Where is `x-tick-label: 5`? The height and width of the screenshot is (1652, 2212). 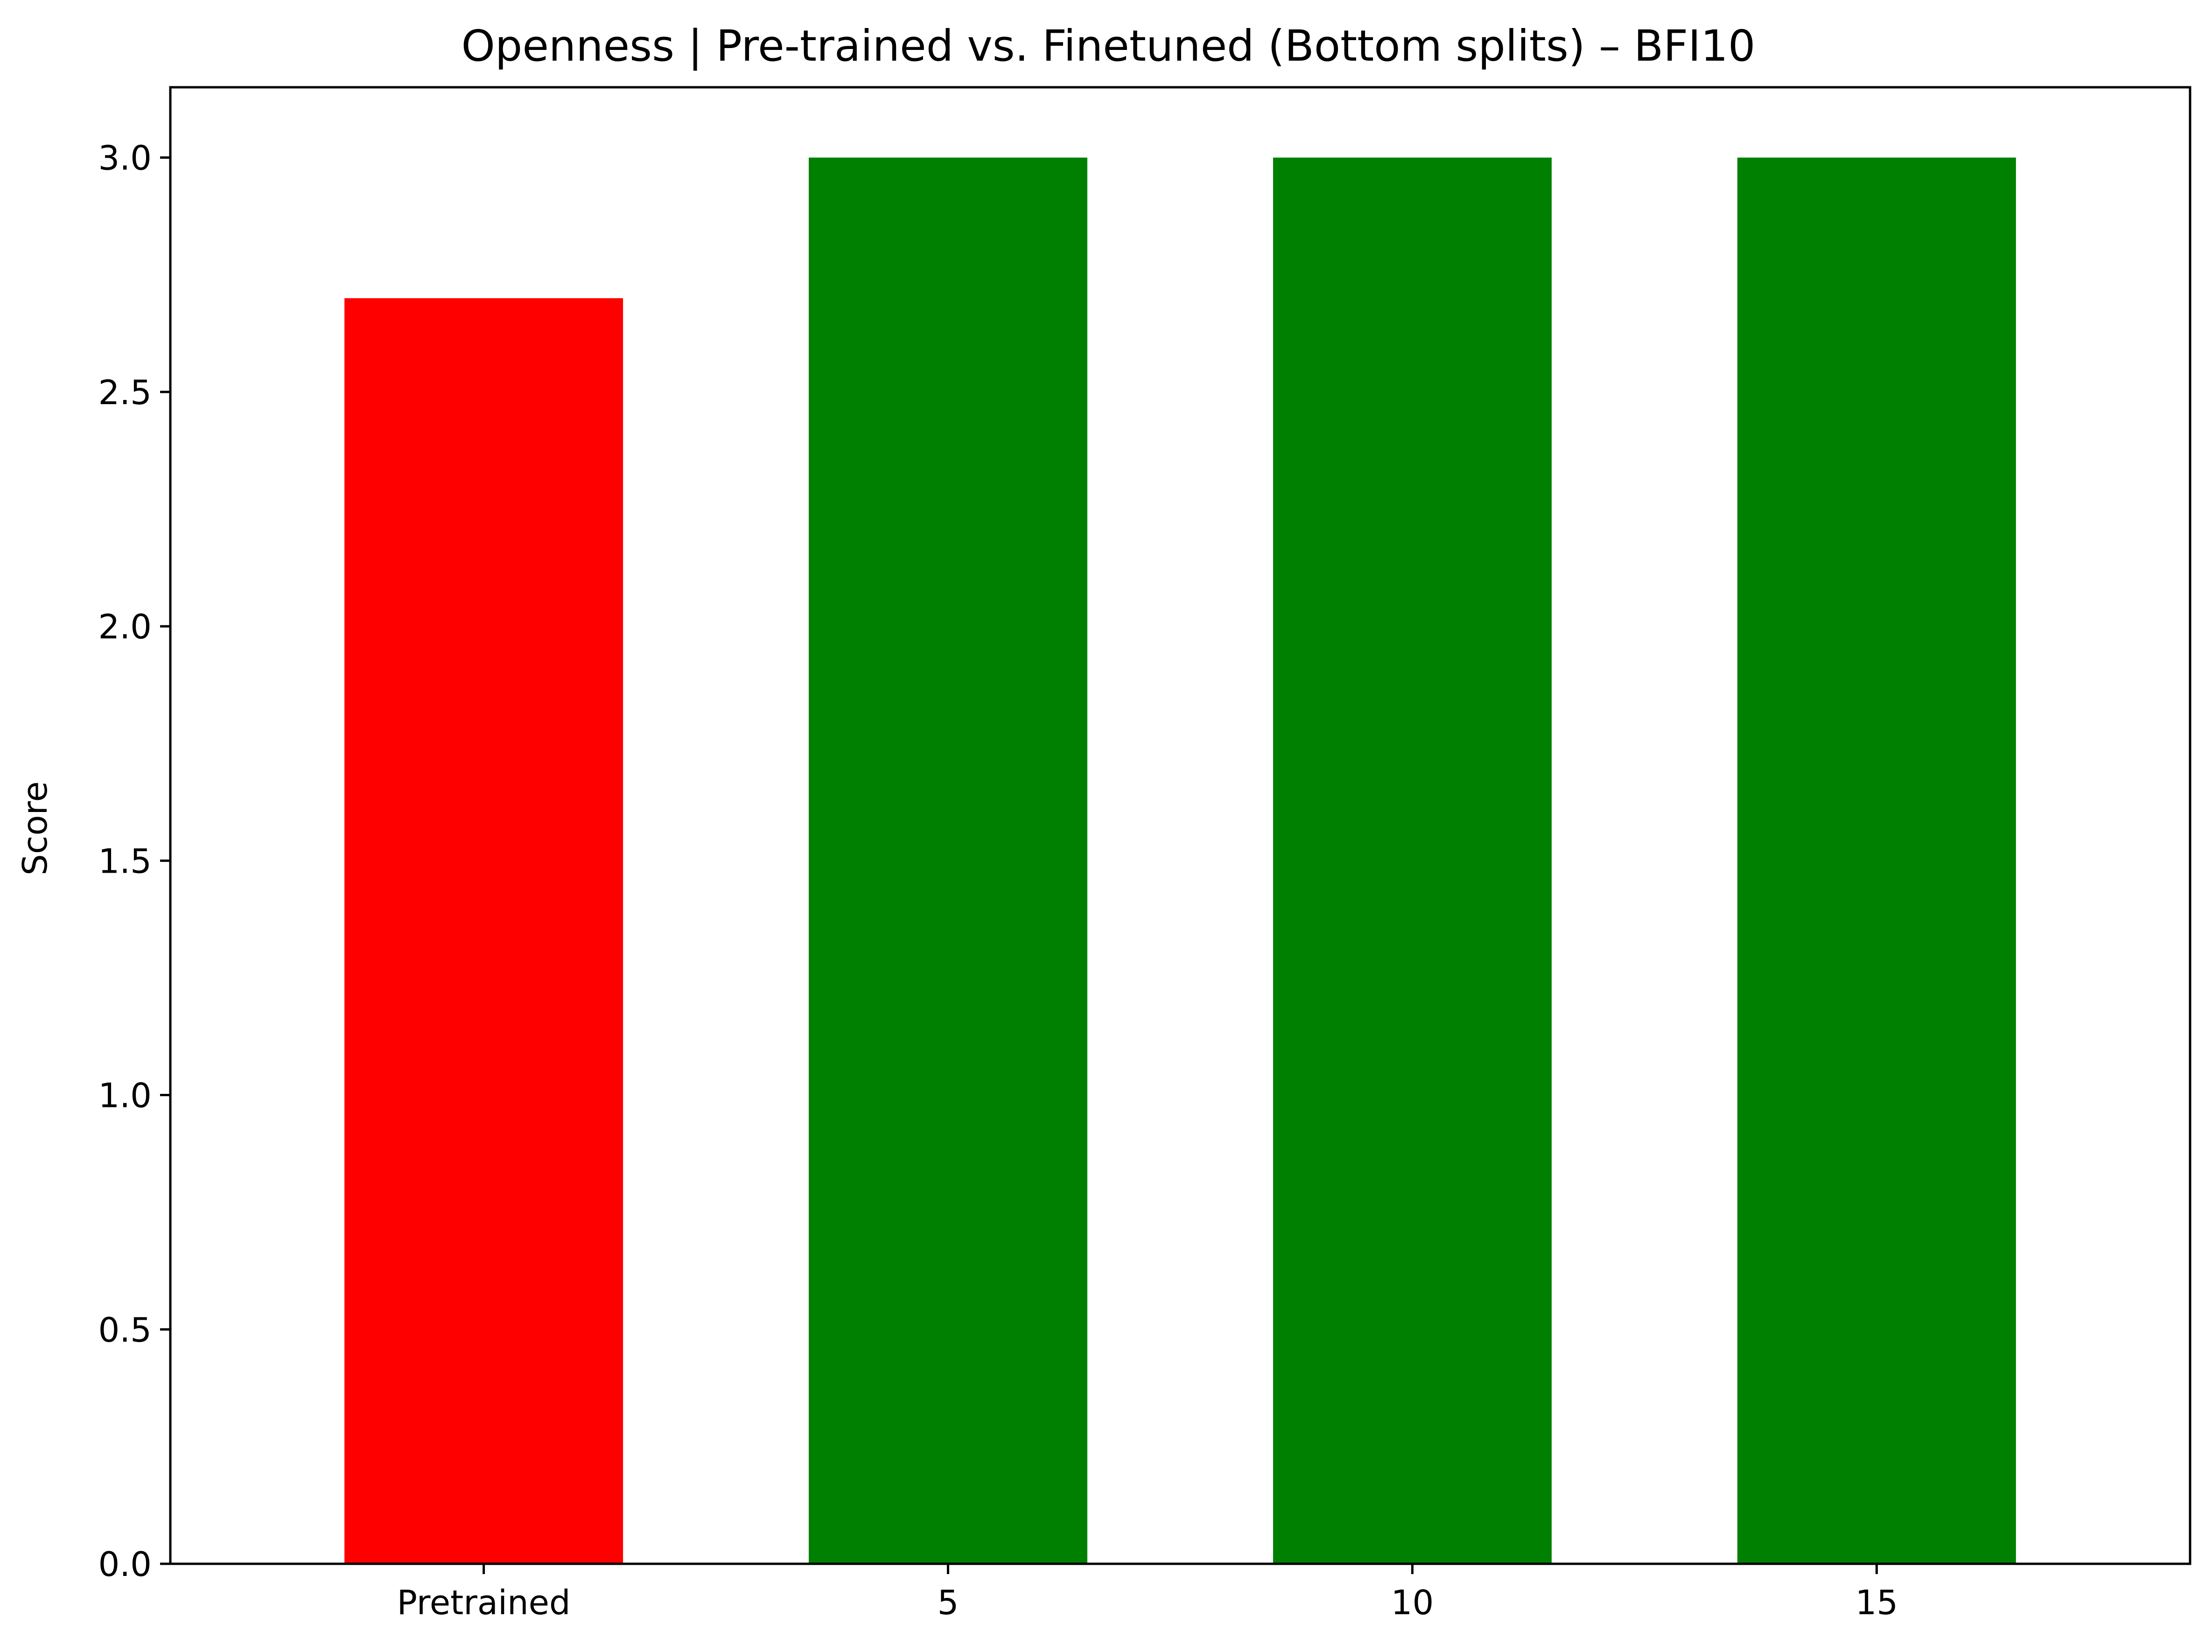
x-tick-label: 5 is located at coordinates (948, 1602).